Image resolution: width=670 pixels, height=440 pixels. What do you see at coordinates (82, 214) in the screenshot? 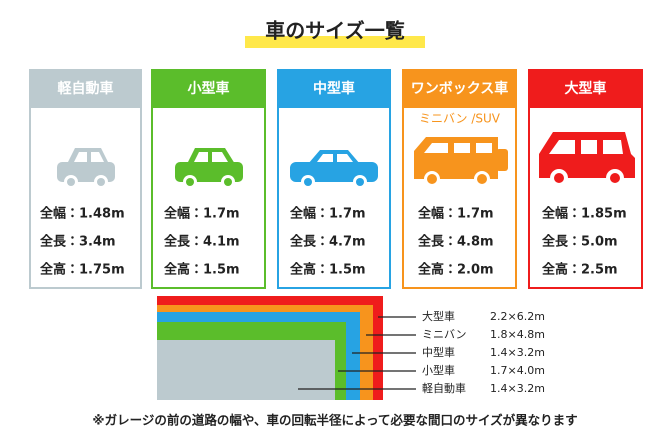
I see `spec: 全幅：1.48m` at bounding box center [82, 214].